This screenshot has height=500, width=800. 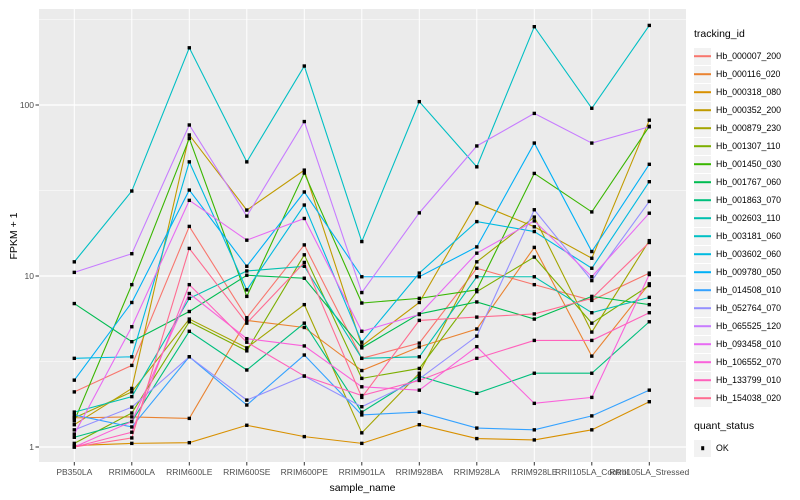 I want to click on legend-item: Hb_000116_020, so click(x=747, y=74).